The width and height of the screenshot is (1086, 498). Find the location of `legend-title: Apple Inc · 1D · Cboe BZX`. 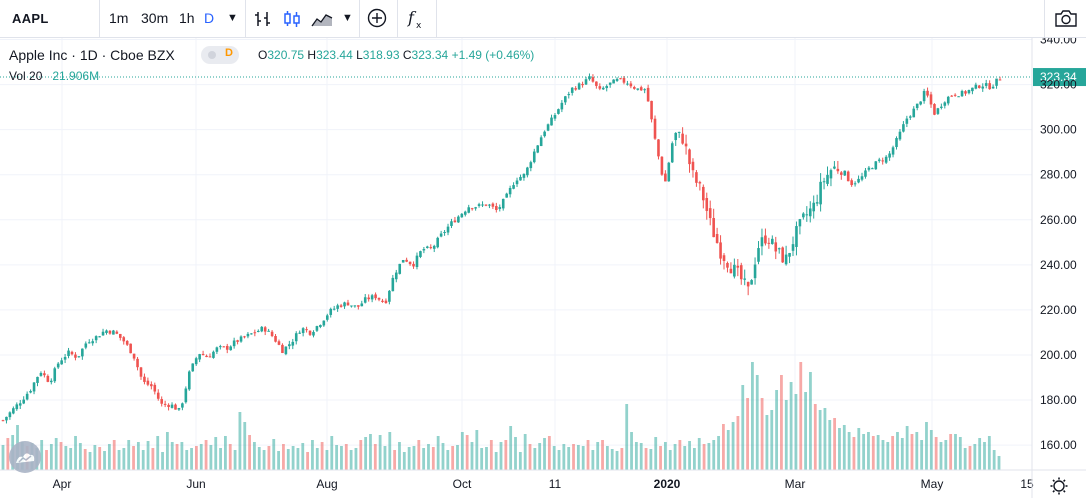

legend-title: Apple Inc · 1D · Cboe BZX is located at coordinates (92, 55).